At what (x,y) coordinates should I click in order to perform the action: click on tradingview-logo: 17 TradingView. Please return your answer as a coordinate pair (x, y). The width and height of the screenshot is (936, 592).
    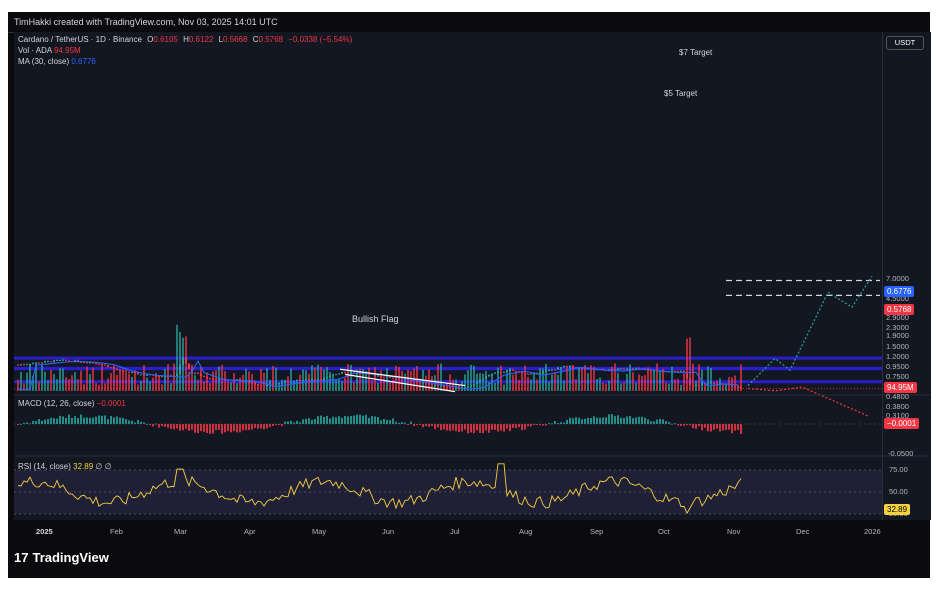
    Looking at the image, I should click on (61, 557).